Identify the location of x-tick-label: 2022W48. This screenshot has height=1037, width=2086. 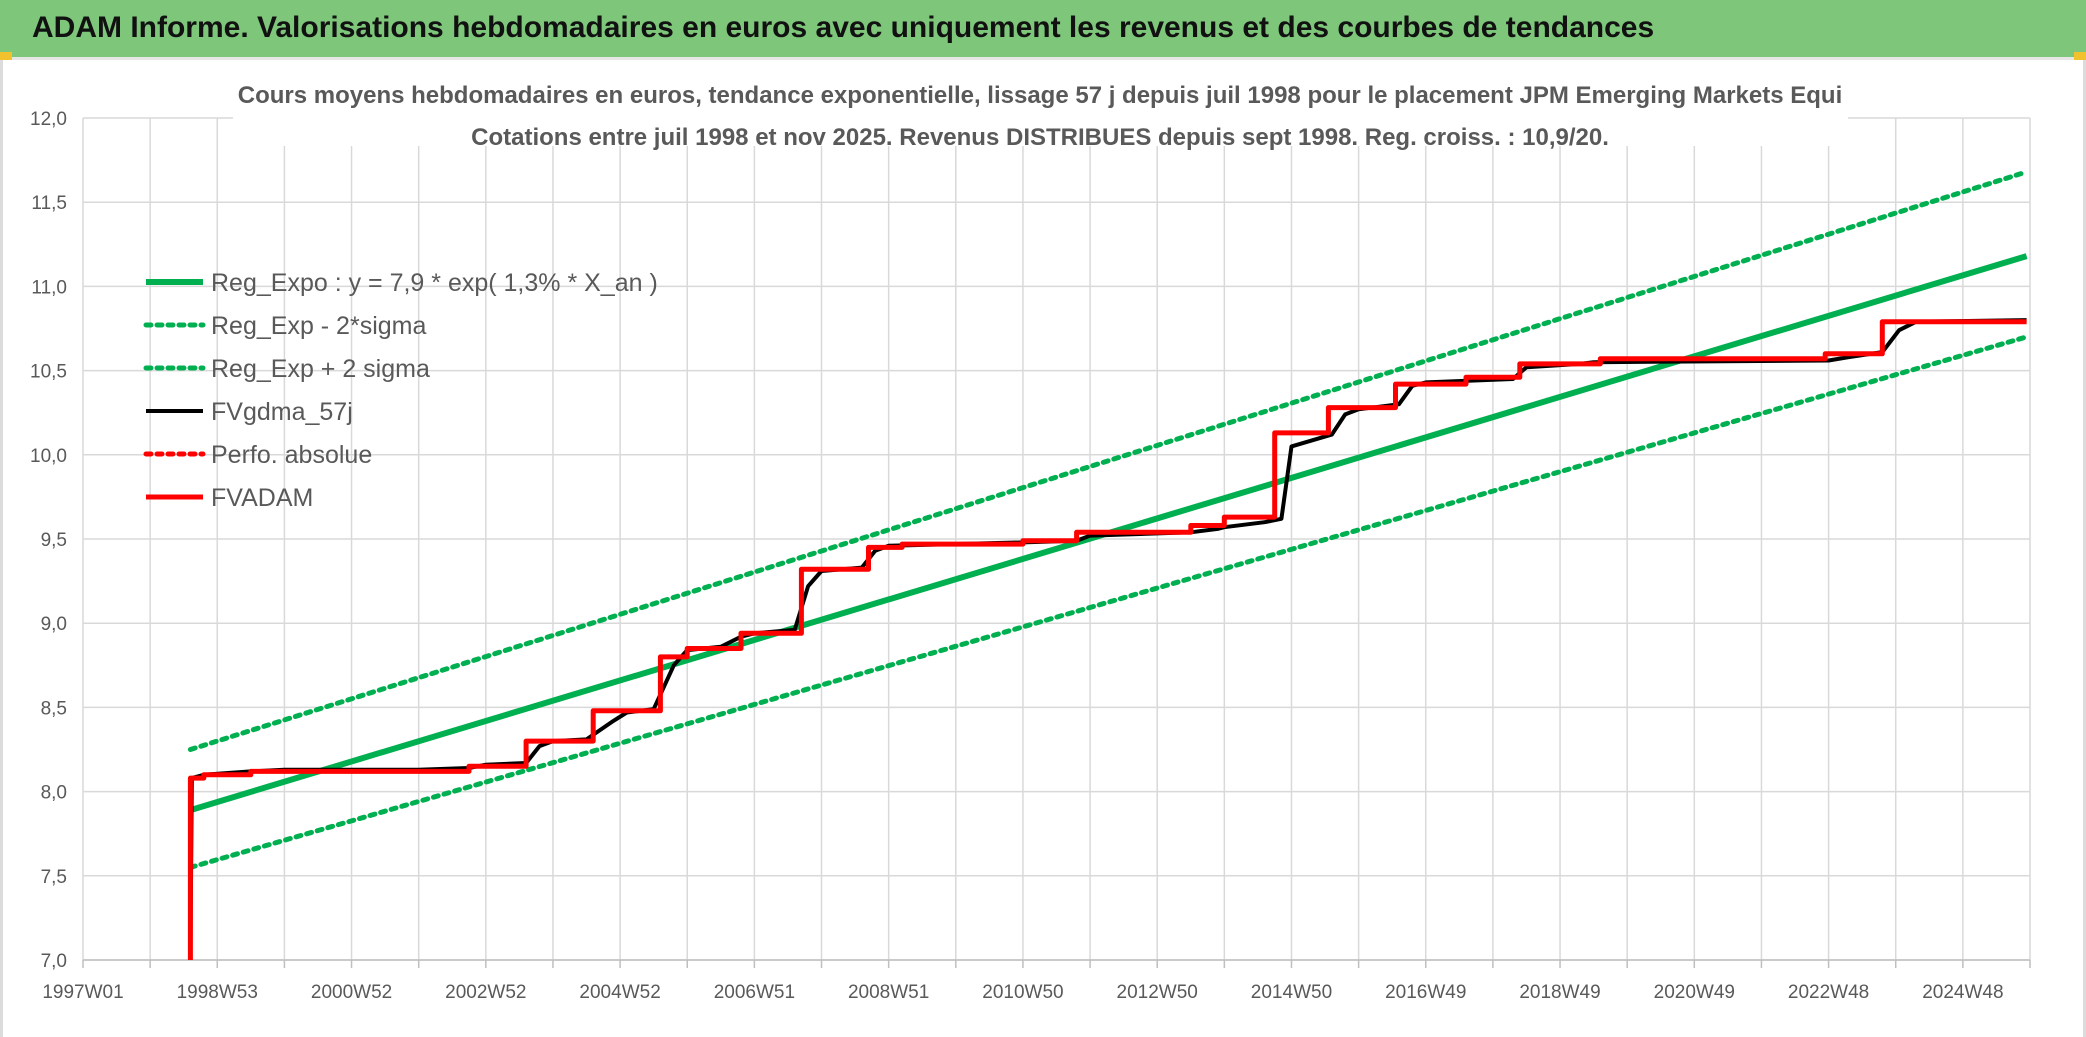
(1828, 992).